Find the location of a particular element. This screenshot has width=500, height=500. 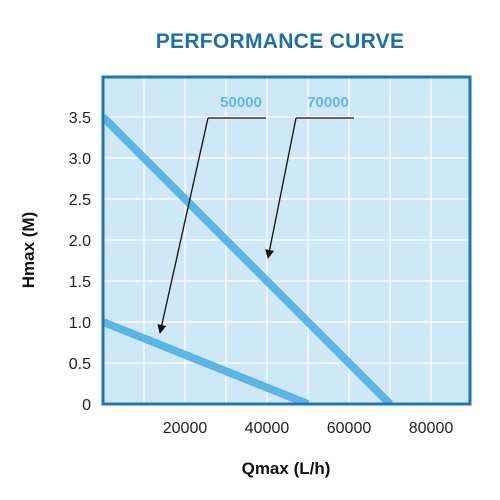

x-axis-label: Qmax (L/h) is located at coordinates (286, 468).